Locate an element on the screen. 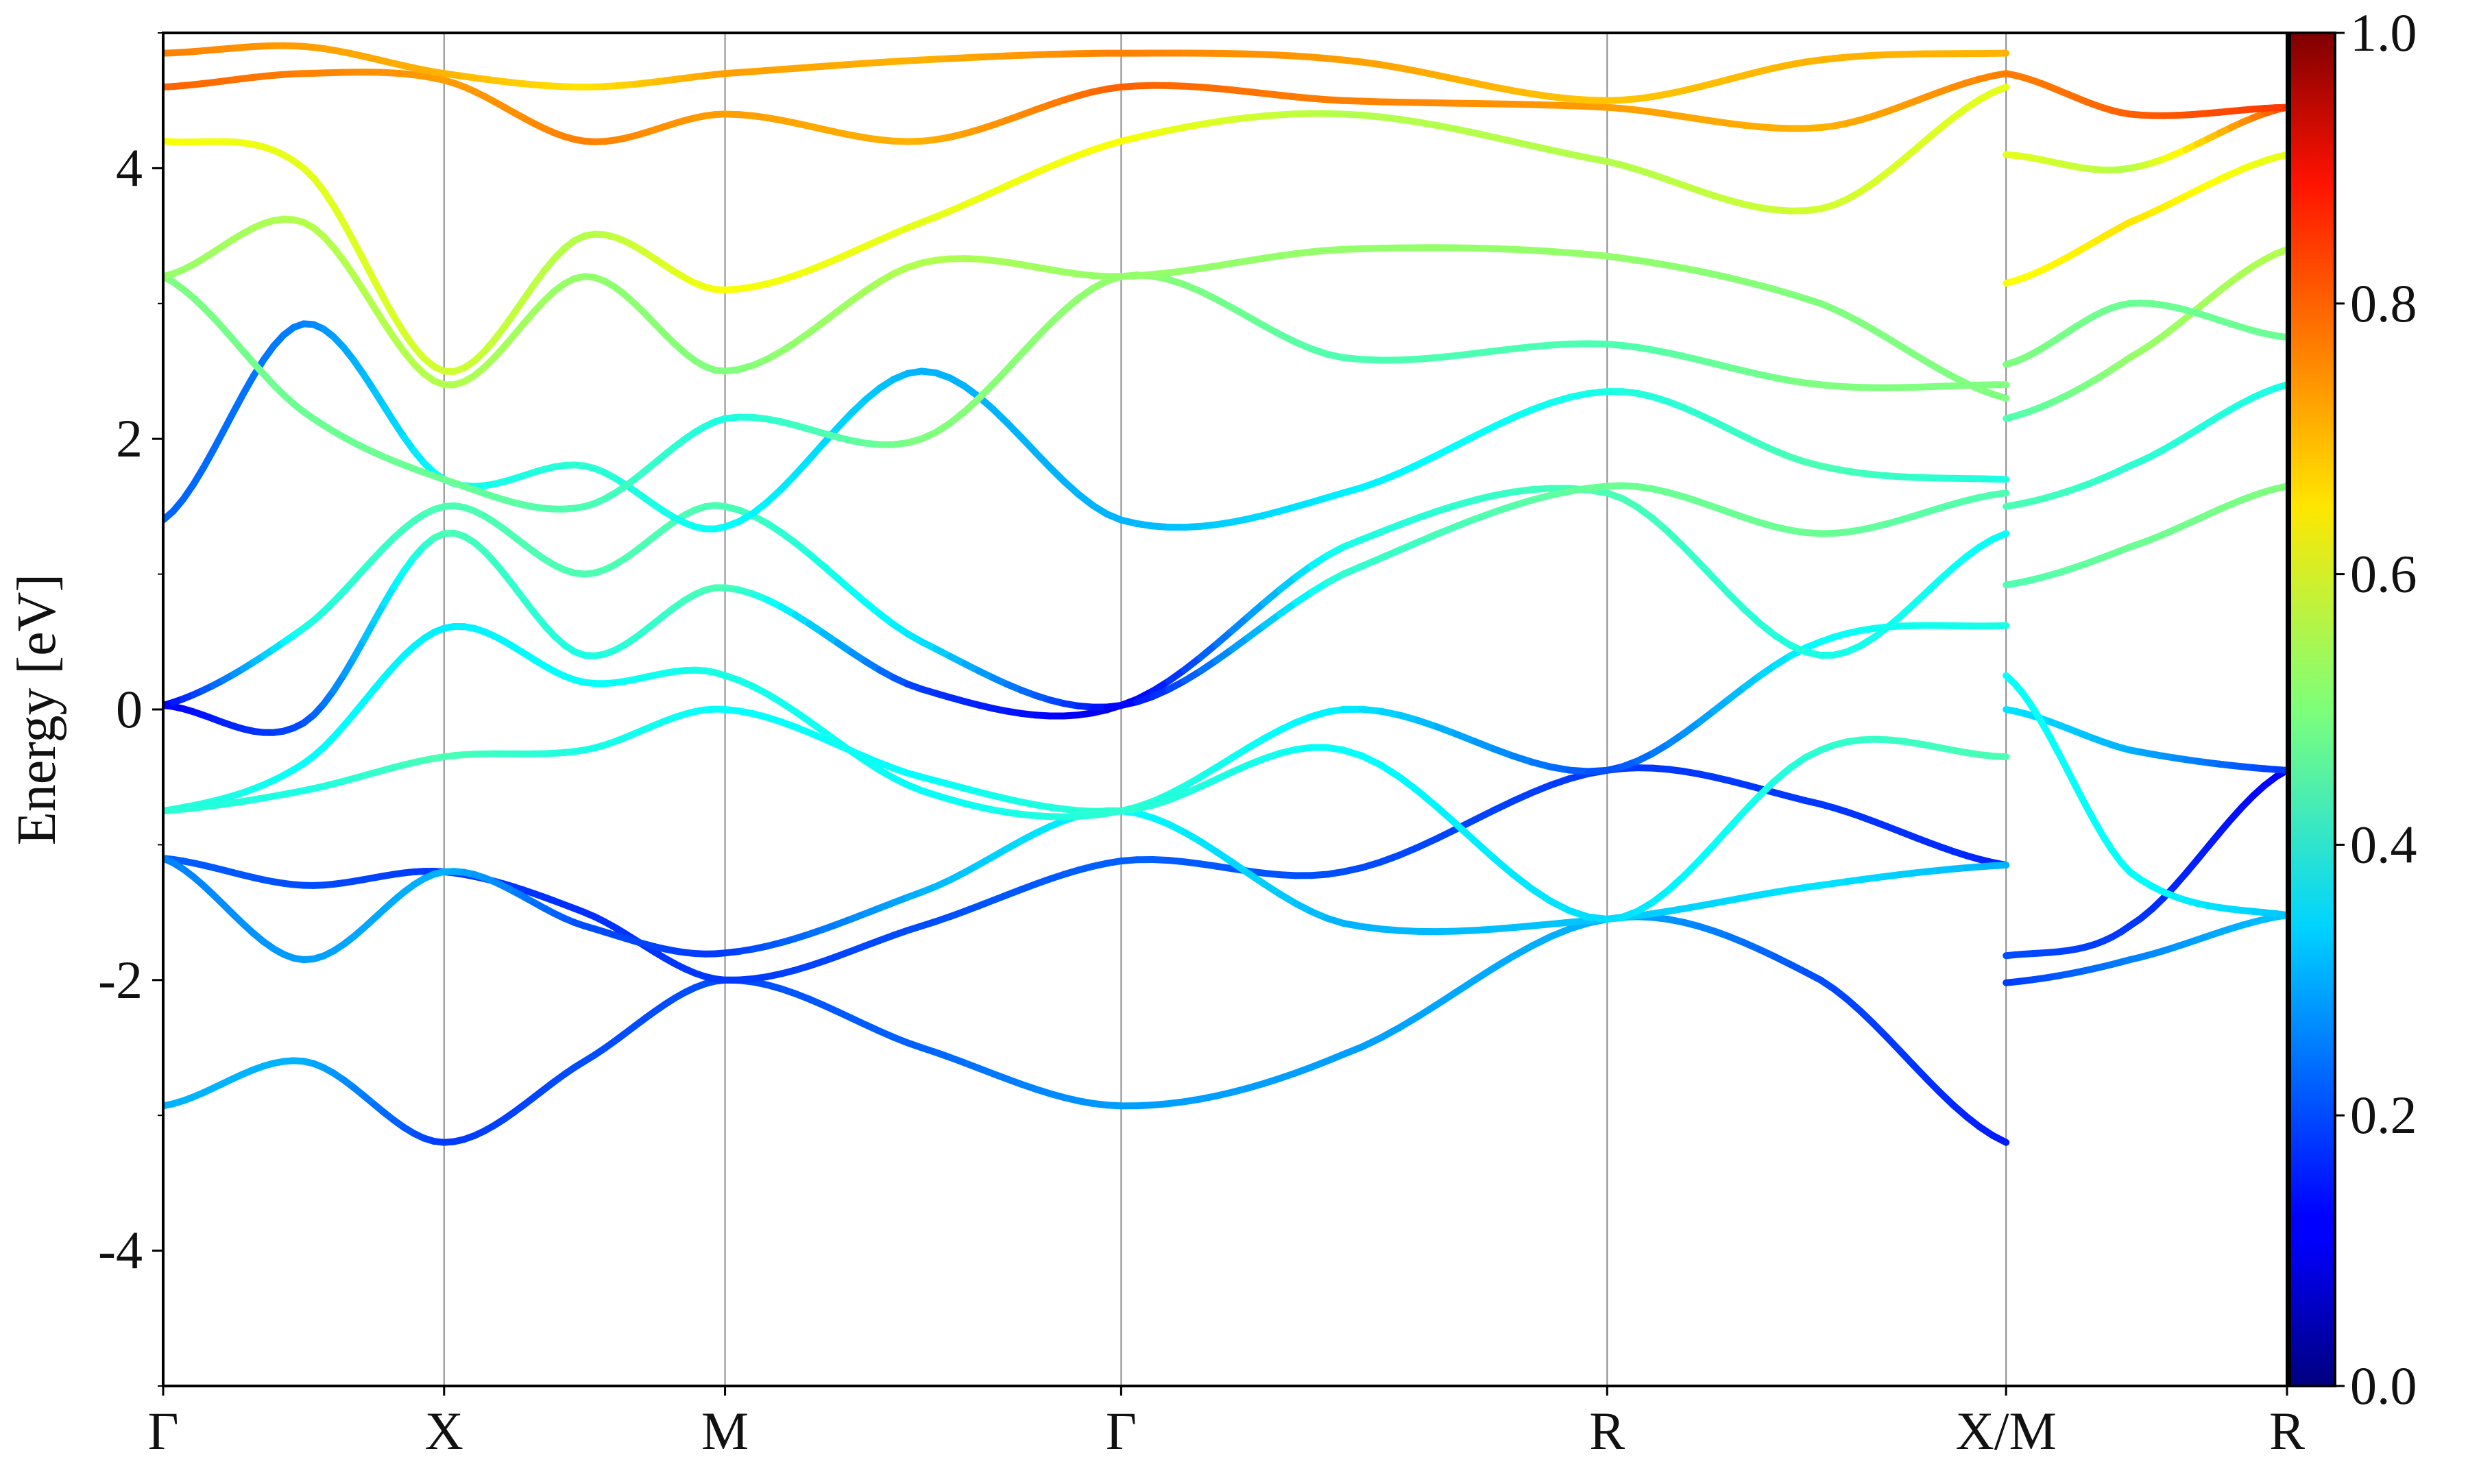 Image resolution: width=2468 pixels, height=1484 pixels. y-tick-label: 4 is located at coordinates (129, 167).